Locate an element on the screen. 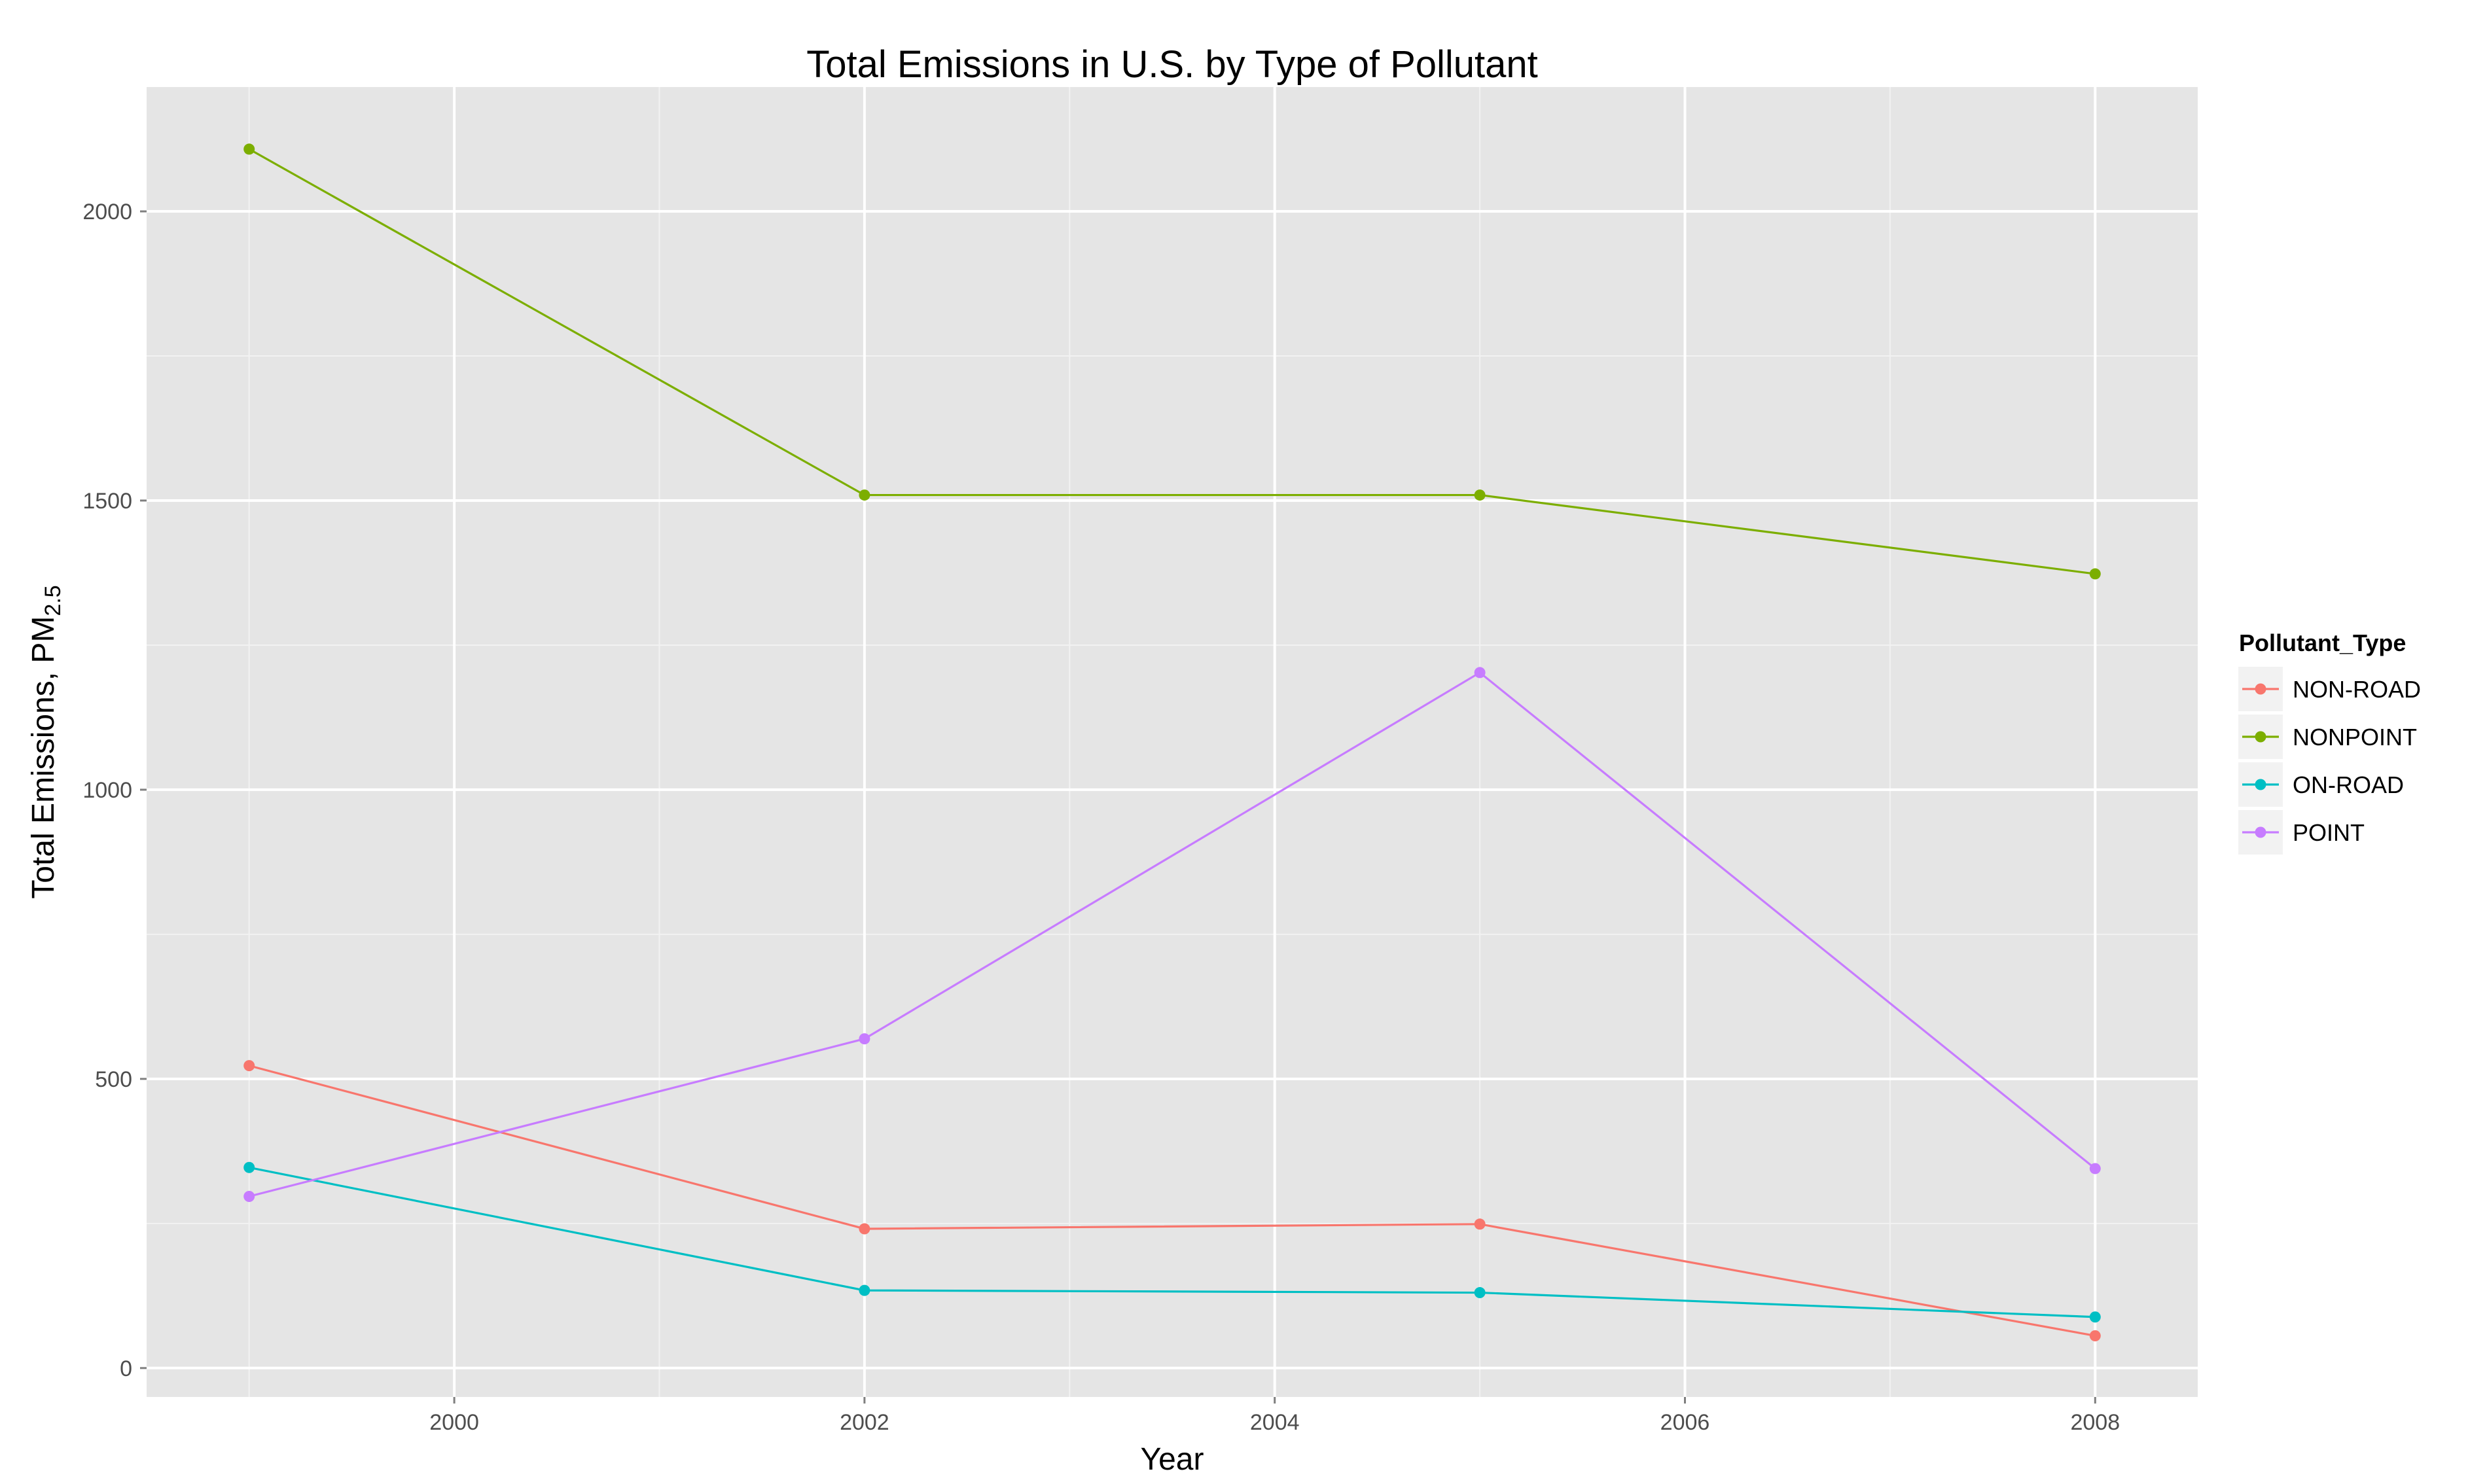 This screenshot has width=2487, height=1484. legend-key-point-non-road is located at coordinates (2260, 689).